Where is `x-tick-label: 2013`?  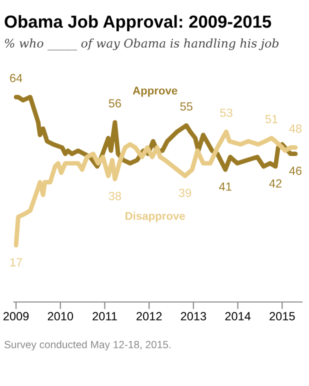 x-tick-label: 2013 is located at coordinates (193, 316).